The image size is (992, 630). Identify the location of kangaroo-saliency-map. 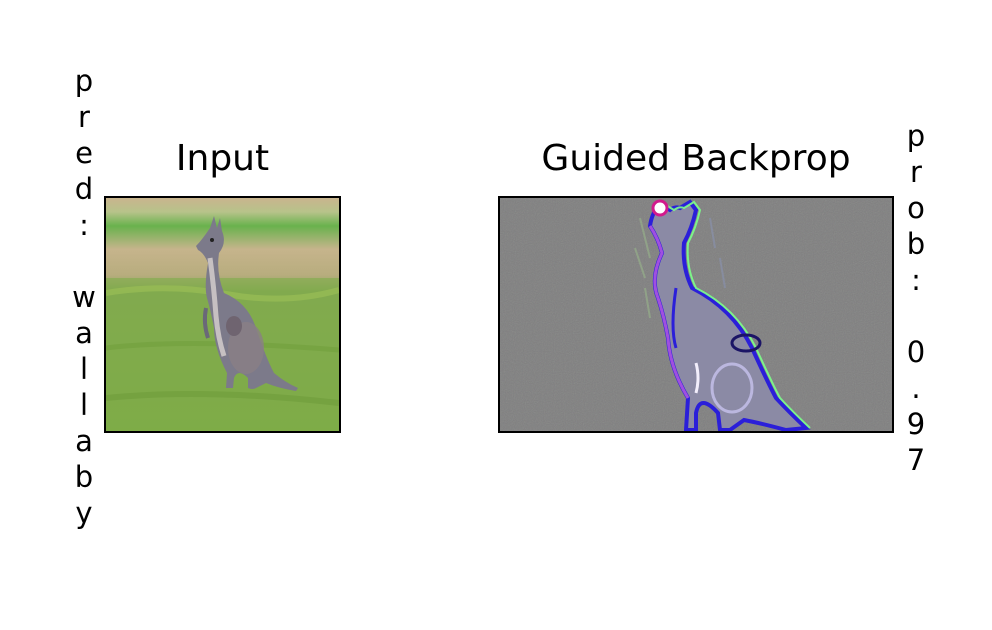
(696, 314).